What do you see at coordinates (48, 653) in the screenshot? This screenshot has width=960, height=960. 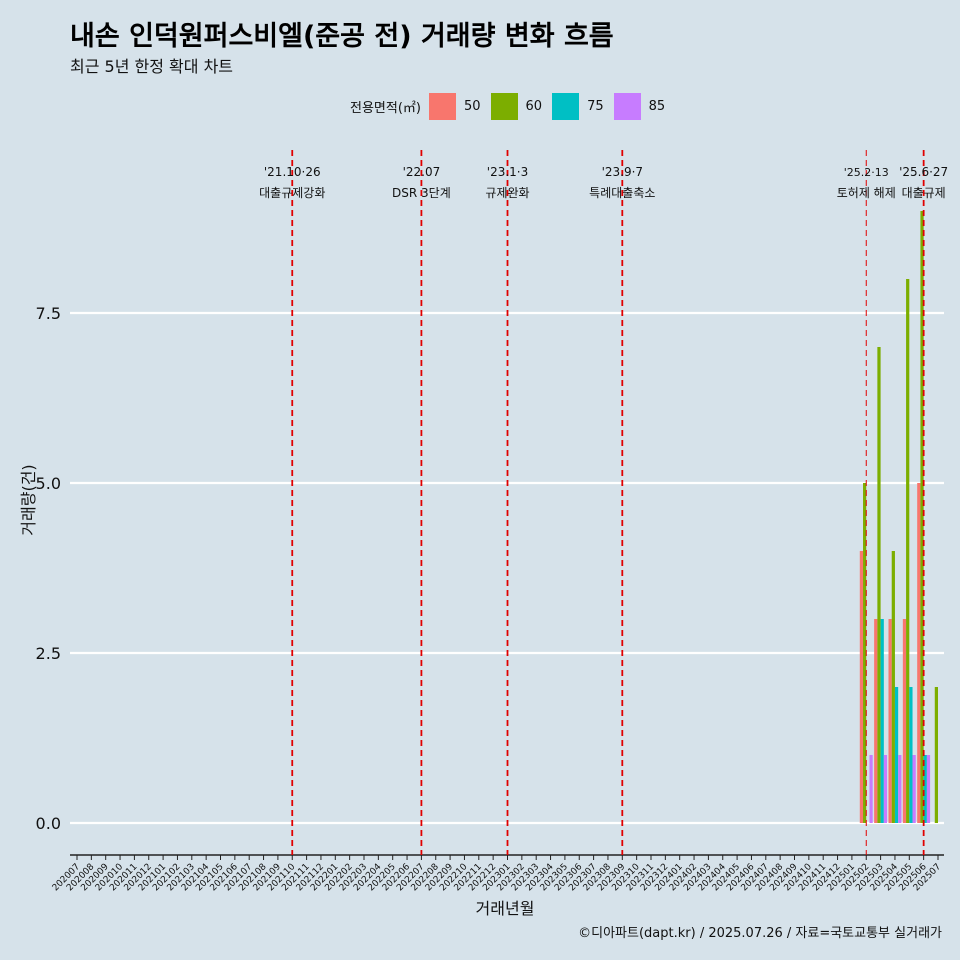 I see `y-tick-label: 2.5` at bounding box center [48, 653].